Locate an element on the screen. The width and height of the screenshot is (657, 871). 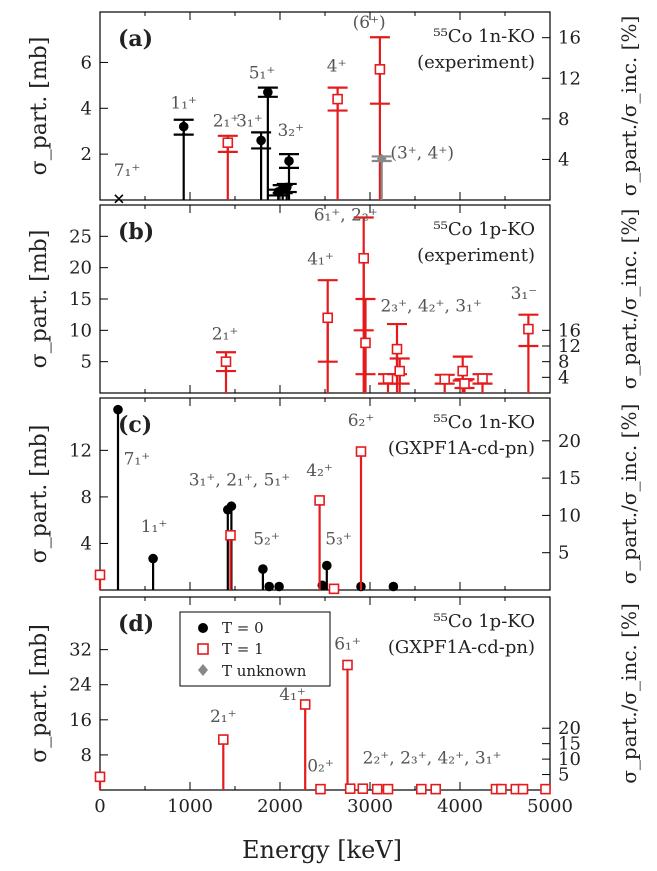
legend-label-tunk: T unknown is located at coordinates (264, 671).